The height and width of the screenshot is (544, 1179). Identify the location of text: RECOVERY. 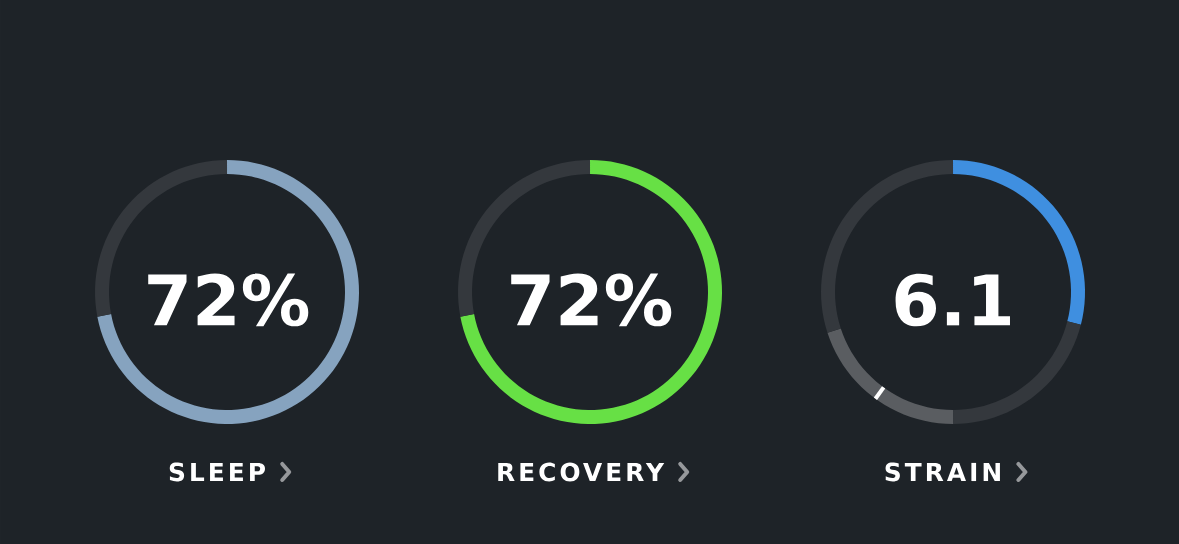
(581, 472).